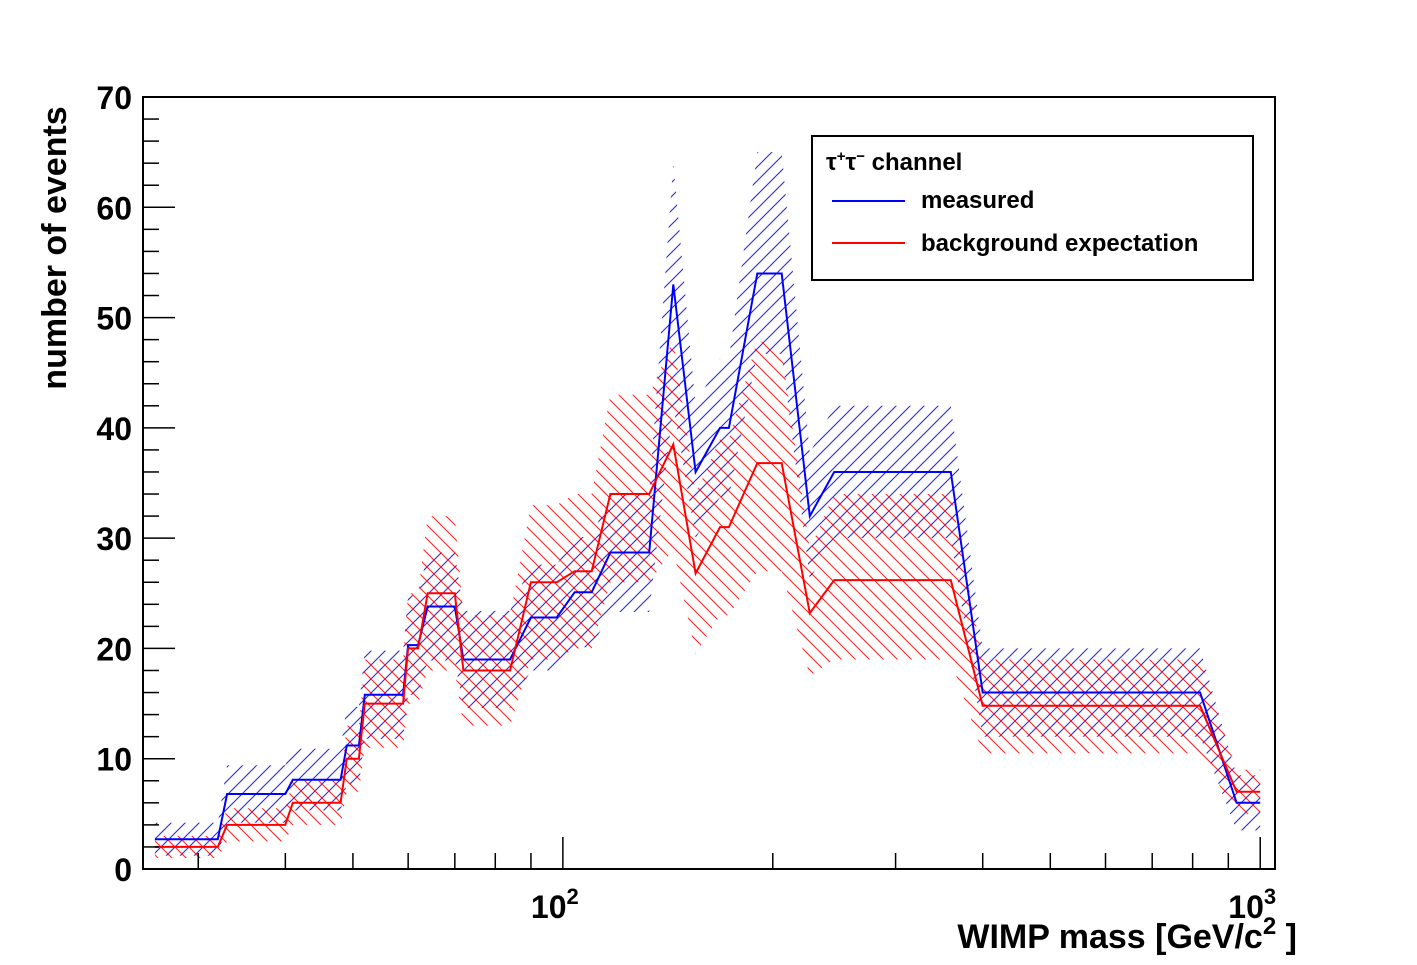 Image resolution: width=1417 pixels, height=965 pixels. I want to click on legend-label-measured: measured, so click(977, 200).